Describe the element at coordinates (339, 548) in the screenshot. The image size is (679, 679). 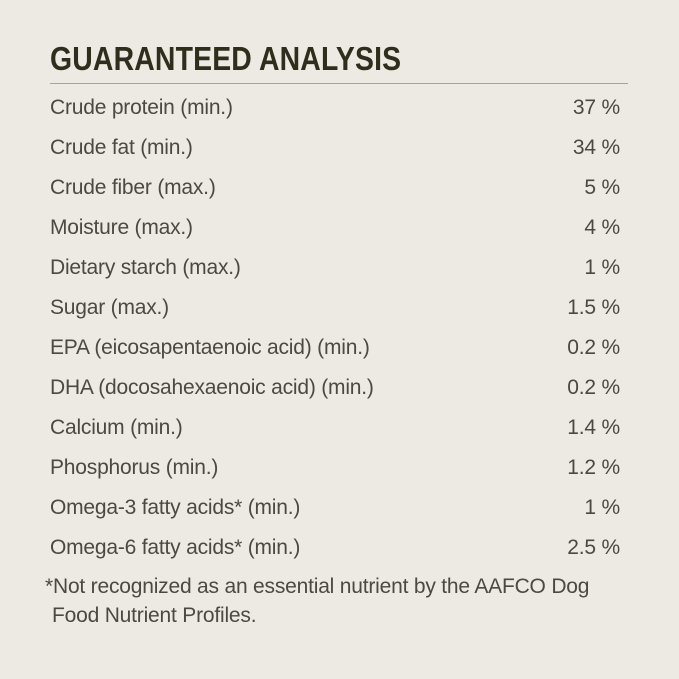
I see `nutrient-row: Omega-6 fatty acids* (min.) 2.5 %` at that location.